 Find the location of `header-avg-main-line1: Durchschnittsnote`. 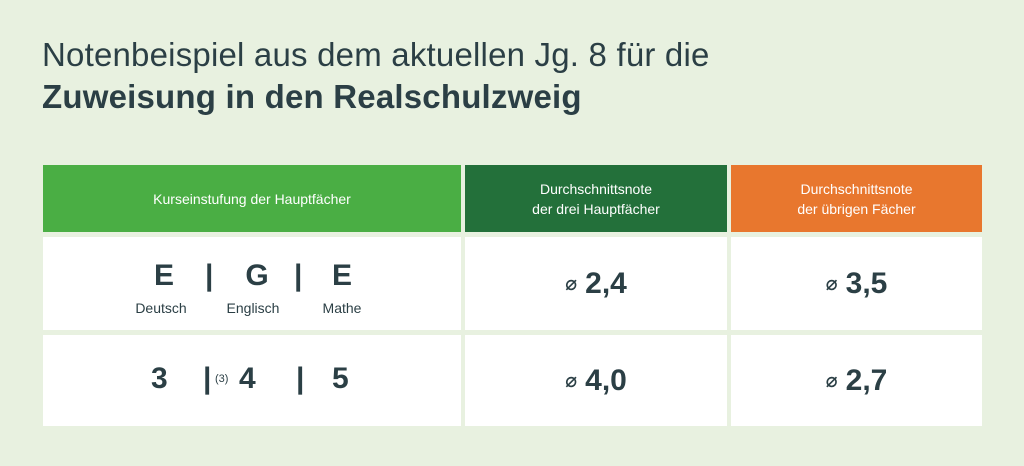

header-avg-main-line1: Durchschnittsnote is located at coordinates (596, 188).